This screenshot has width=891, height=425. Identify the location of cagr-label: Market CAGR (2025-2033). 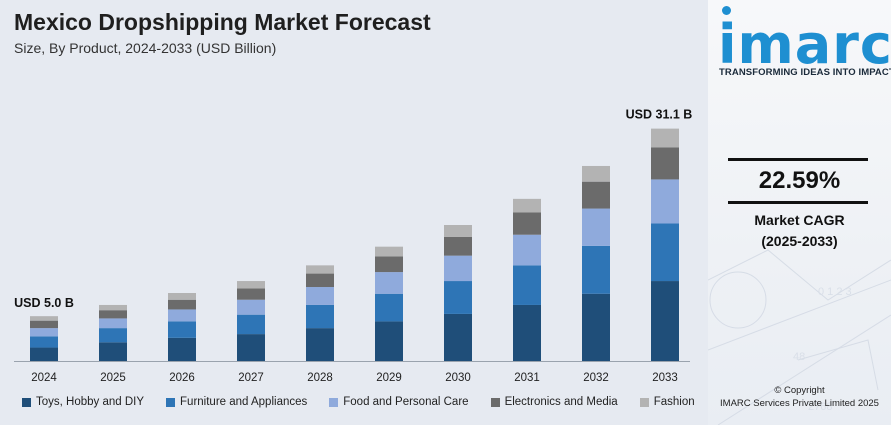
(799, 231).